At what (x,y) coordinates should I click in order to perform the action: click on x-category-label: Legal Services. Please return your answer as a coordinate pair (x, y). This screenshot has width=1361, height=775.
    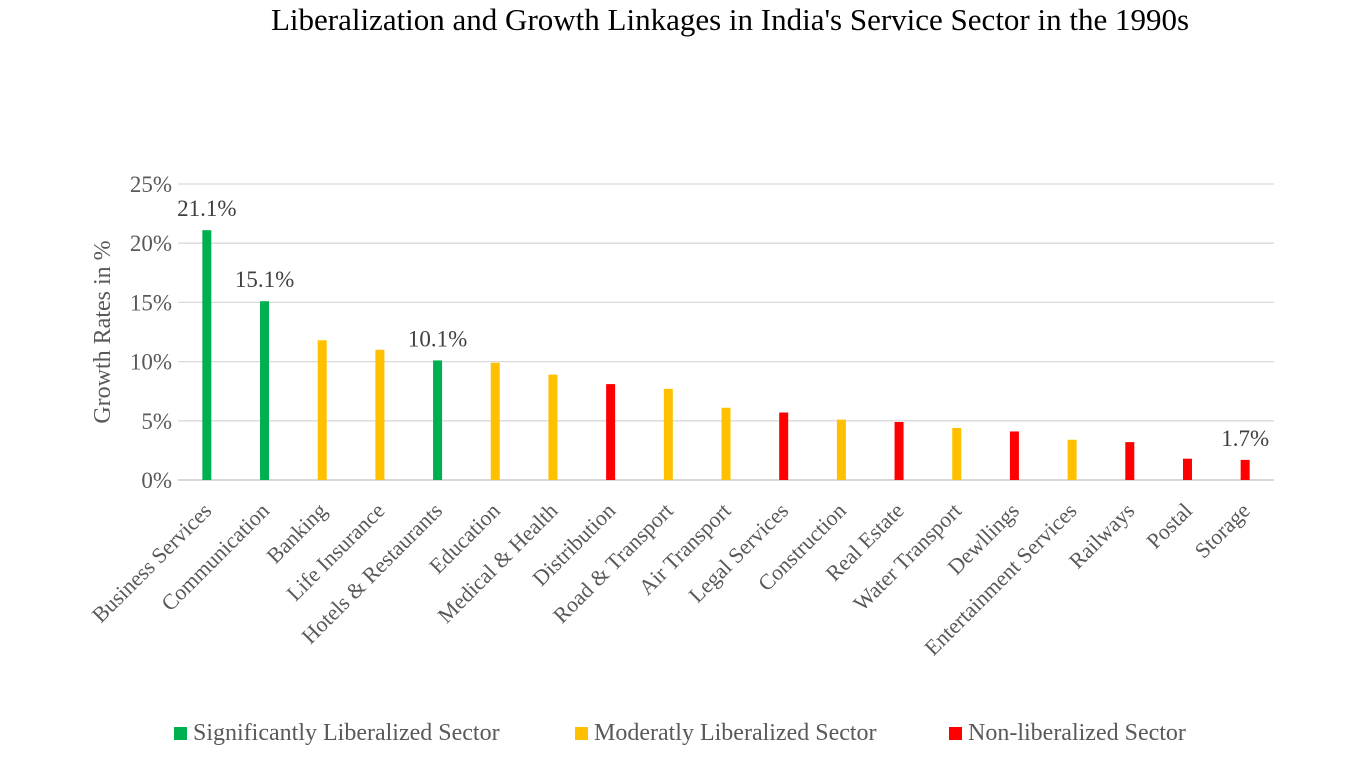
    Looking at the image, I should click on (739, 553).